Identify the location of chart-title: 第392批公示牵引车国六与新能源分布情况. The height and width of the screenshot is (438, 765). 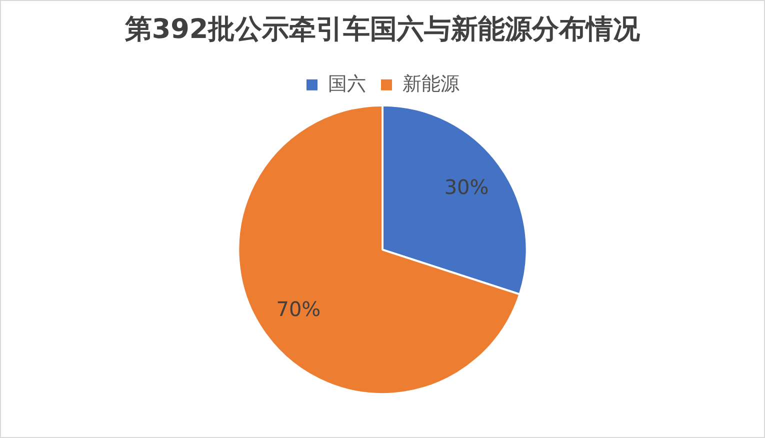
(383, 30).